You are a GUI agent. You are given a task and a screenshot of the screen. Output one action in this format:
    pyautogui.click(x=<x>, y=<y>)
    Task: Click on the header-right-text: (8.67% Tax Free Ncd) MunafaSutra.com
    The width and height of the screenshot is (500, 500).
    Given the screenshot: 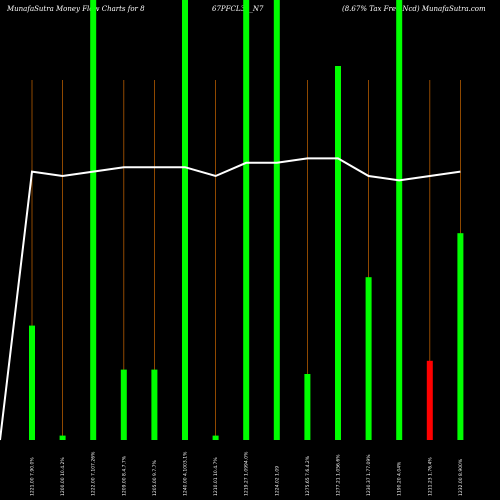 What is the action you would take?
    pyautogui.click(x=414, y=9)
    